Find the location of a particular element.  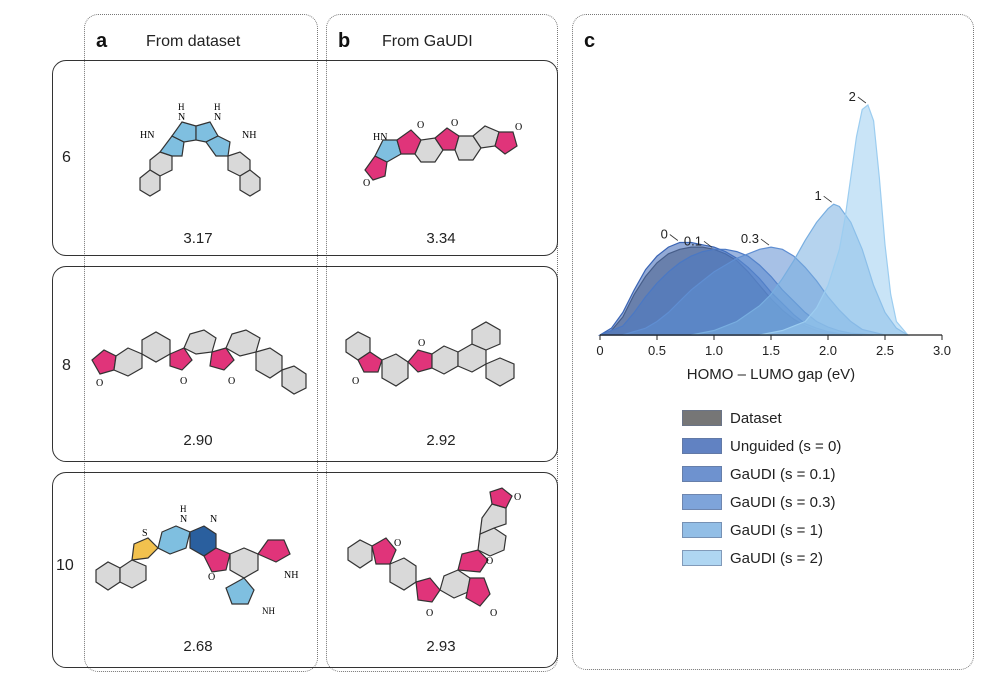

legend-item: Dataset is located at coordinates (732, 418).